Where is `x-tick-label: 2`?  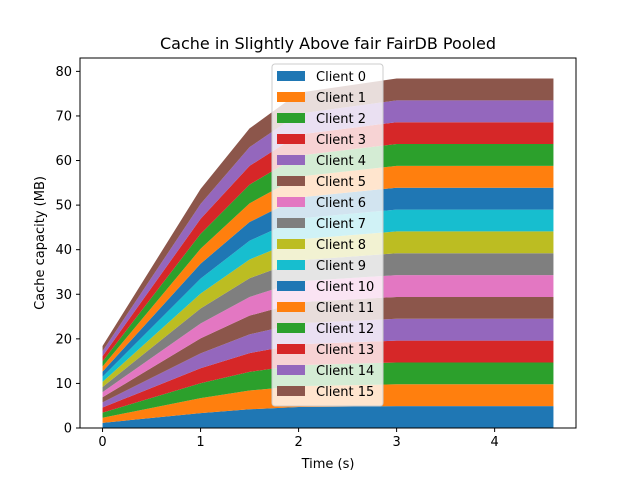
x-tick-label: 2 is located at coordinates (298, 442).